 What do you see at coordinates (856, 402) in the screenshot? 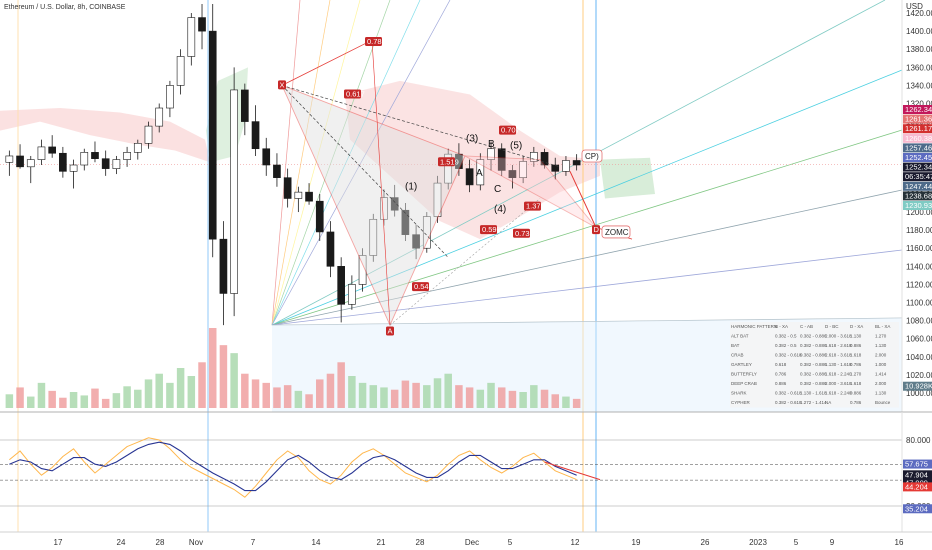
I see `harmonic-cell-7-4: 0.786` at bounding box center [856, 402].